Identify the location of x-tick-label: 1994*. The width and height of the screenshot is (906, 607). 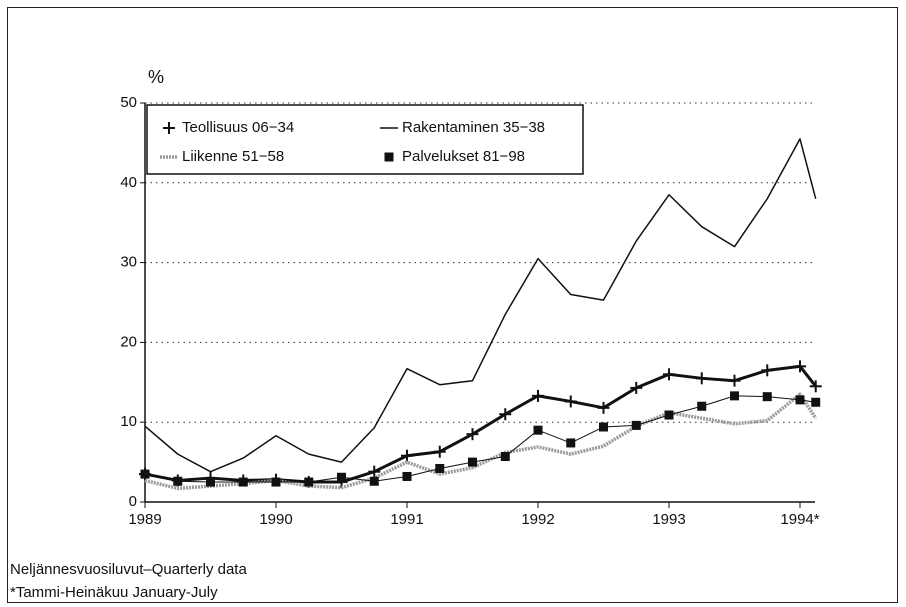
(799, 519).